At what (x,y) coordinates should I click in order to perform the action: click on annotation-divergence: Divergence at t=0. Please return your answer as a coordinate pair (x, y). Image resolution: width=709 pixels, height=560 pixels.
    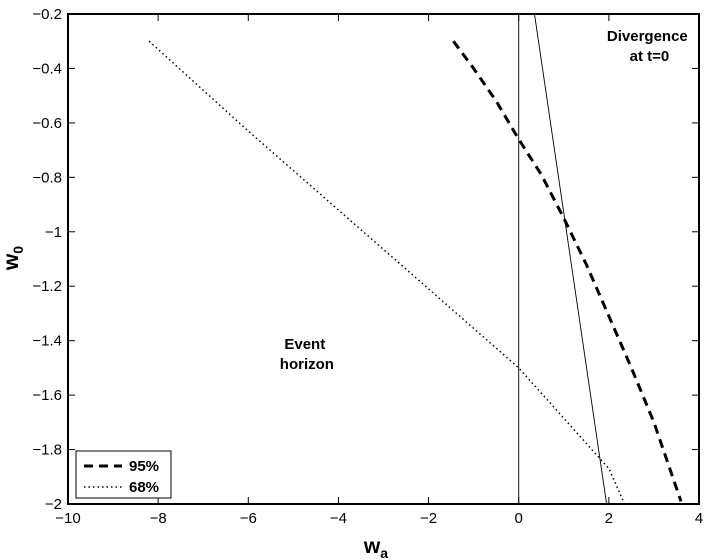
    Looking at the image, I should click on (649, 46).